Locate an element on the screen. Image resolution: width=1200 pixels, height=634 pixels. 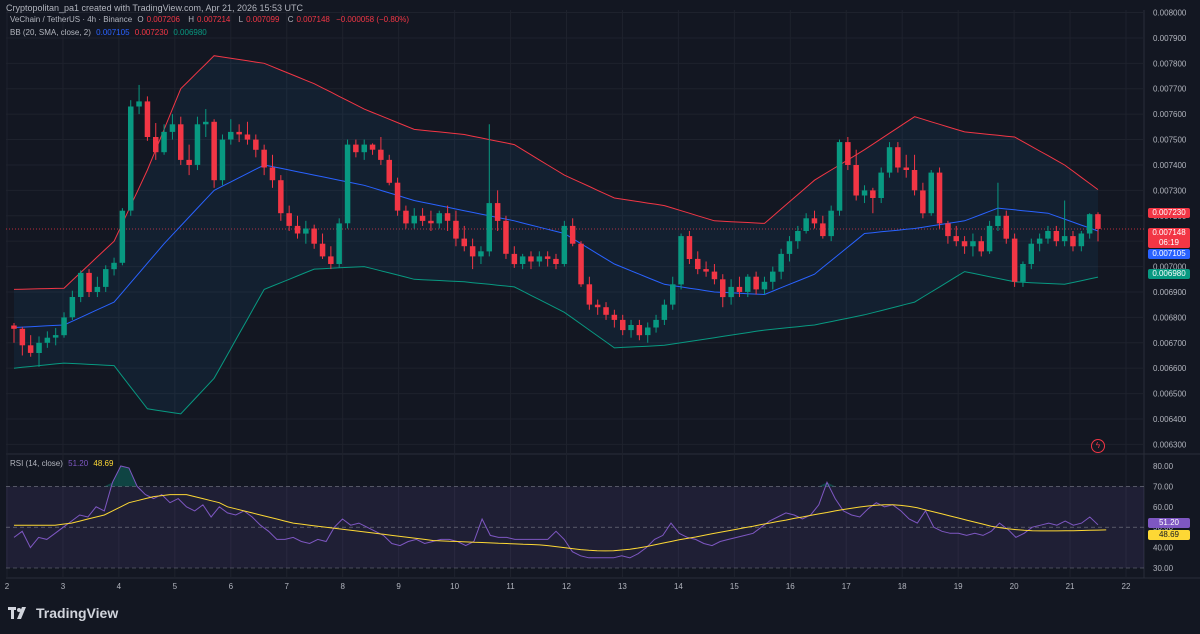
price-tick-label: 0.007500 is located at coordinates (1170, 140).